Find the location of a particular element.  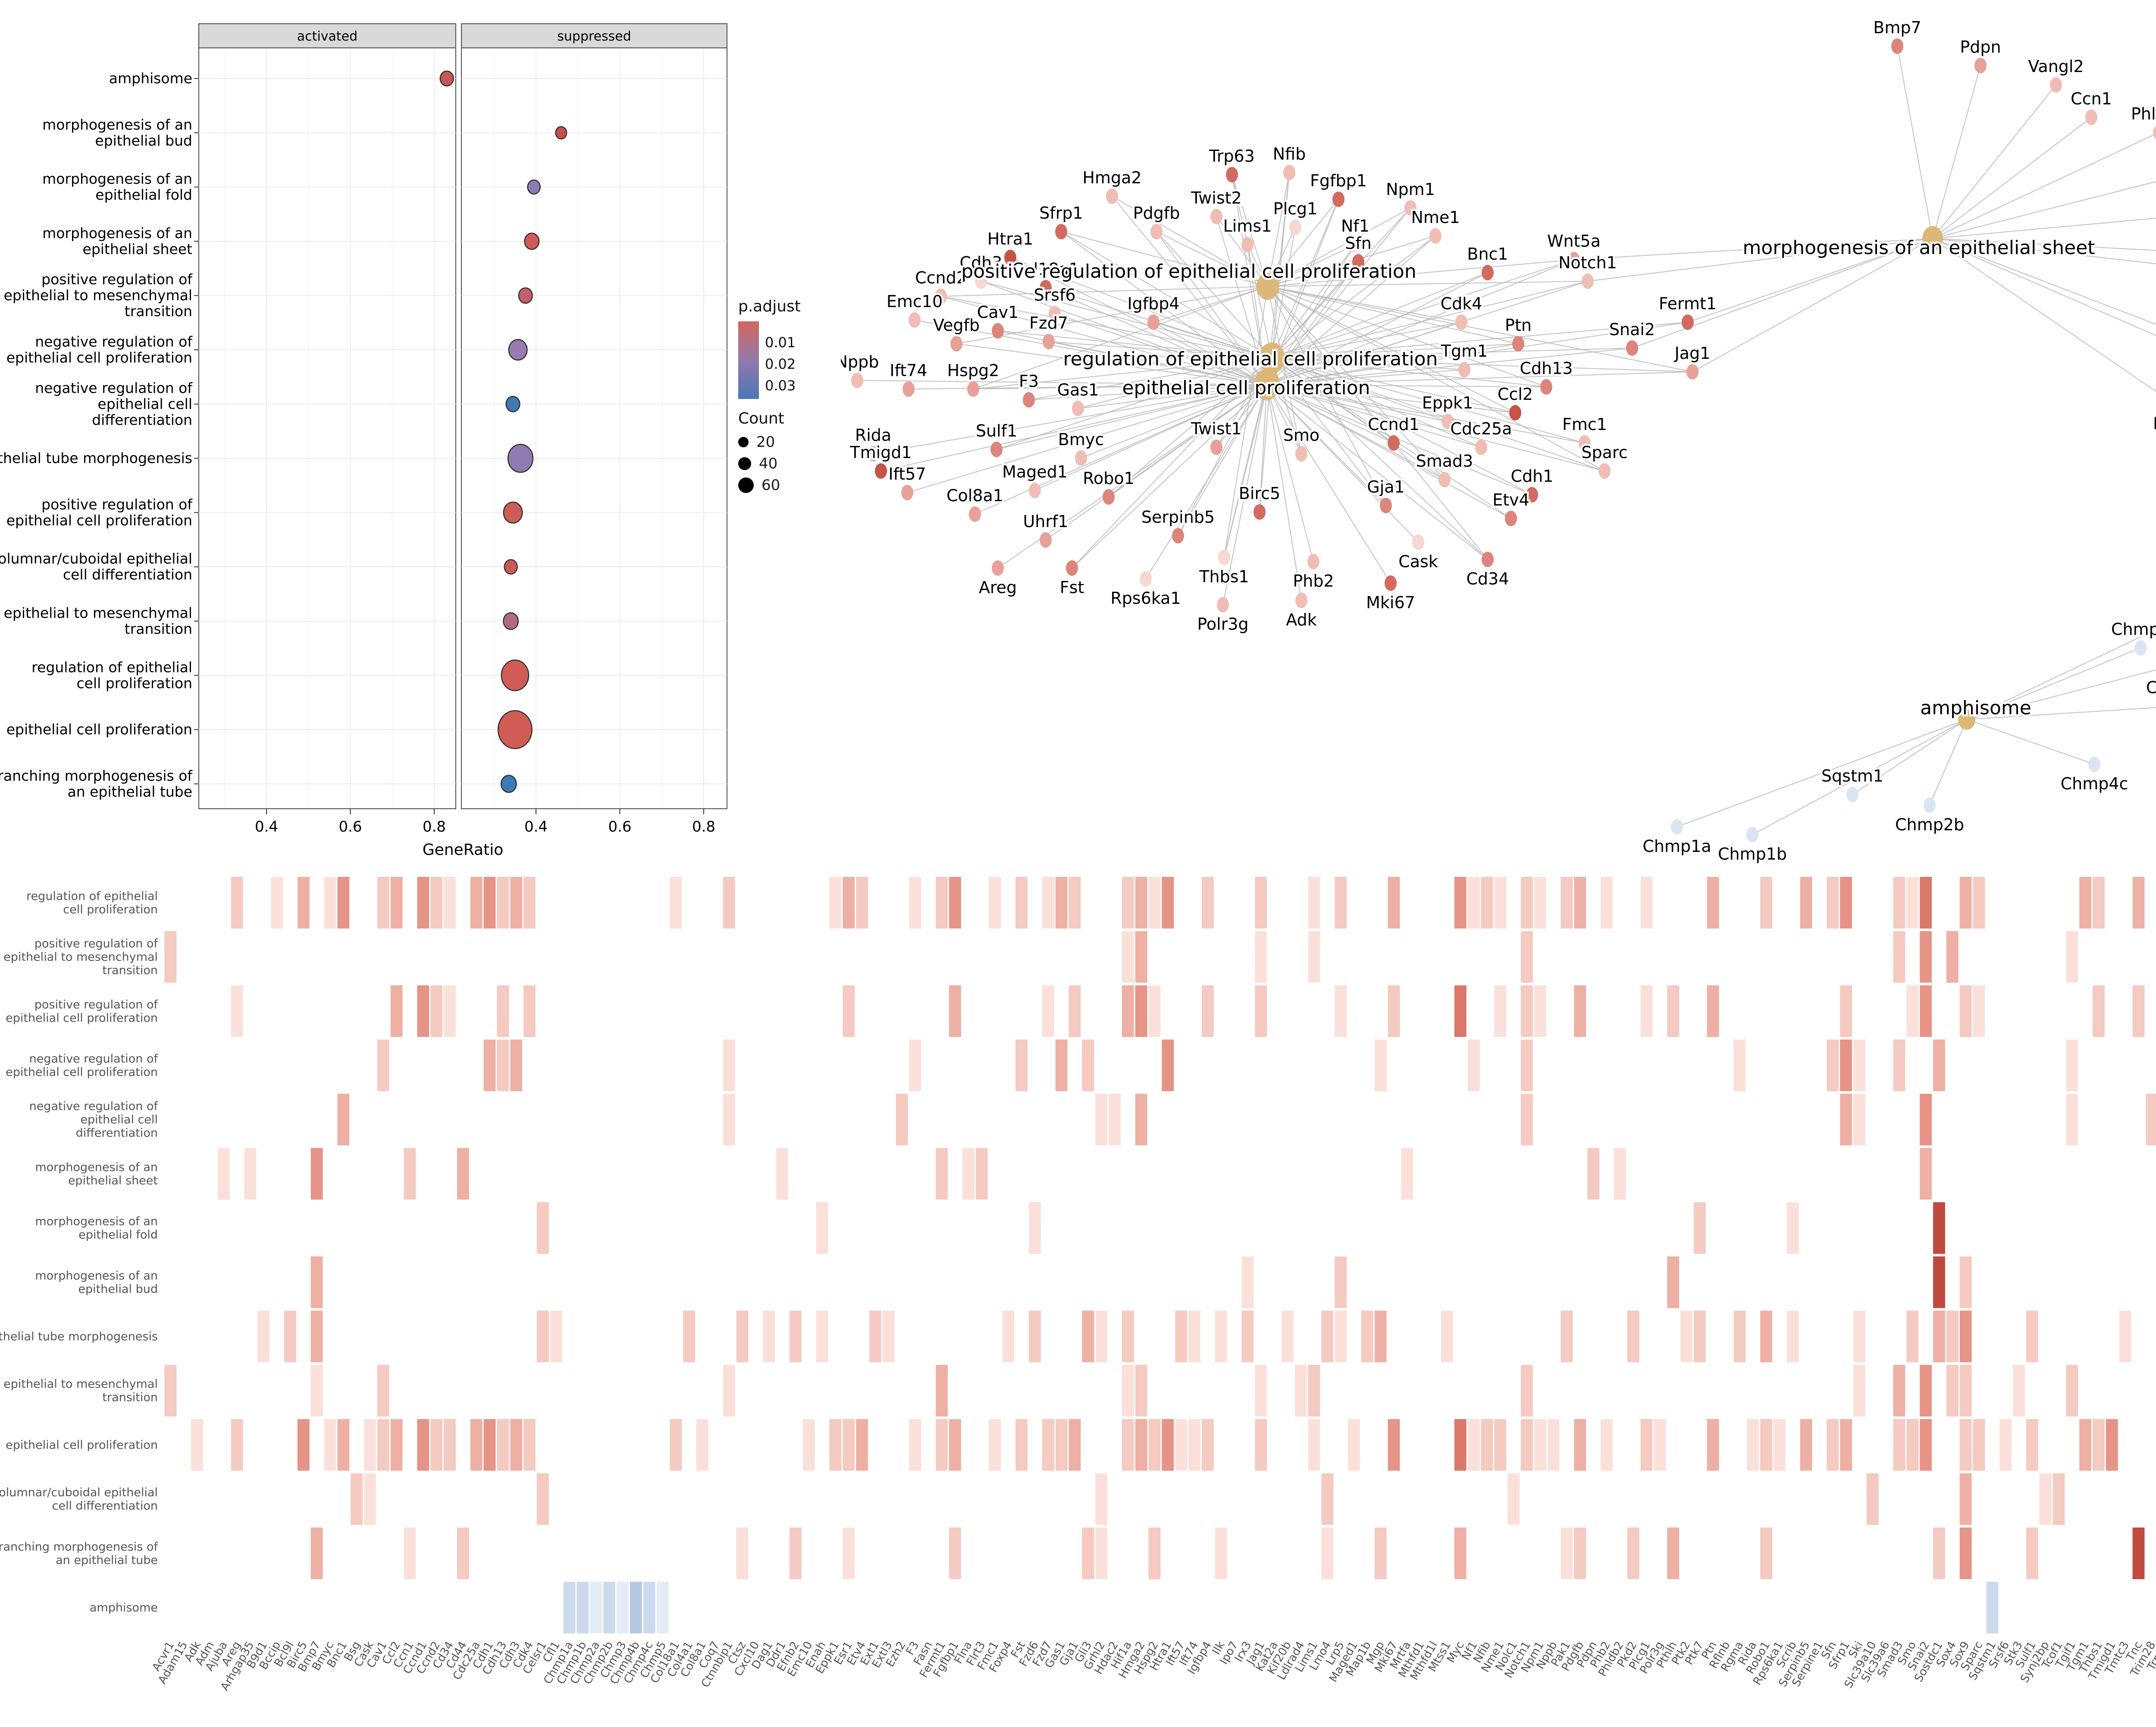

heatmap-row-label: epithelial cell is located at coordinates (119, 1120).